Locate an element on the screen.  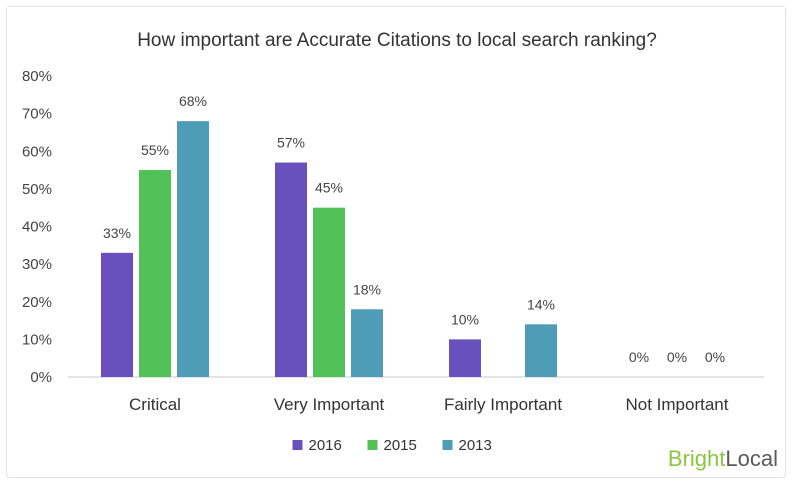
data-label: 57% is located at coordinates (291, 143).